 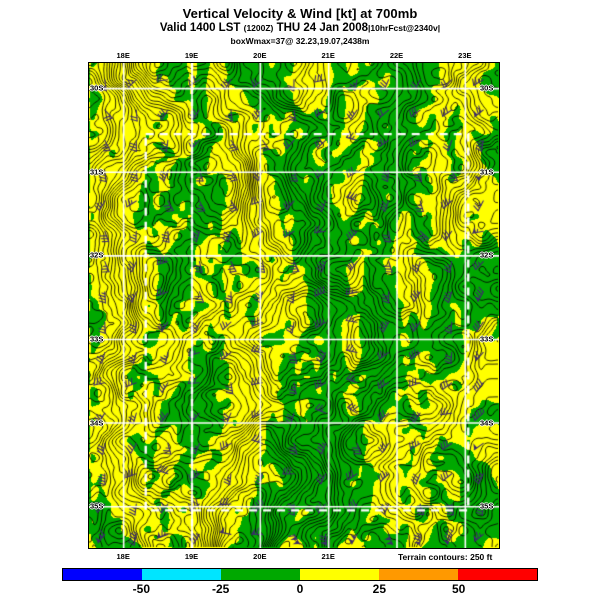 I want to click on y-tick-left-33s: 33S, so click(x=97, y=339).